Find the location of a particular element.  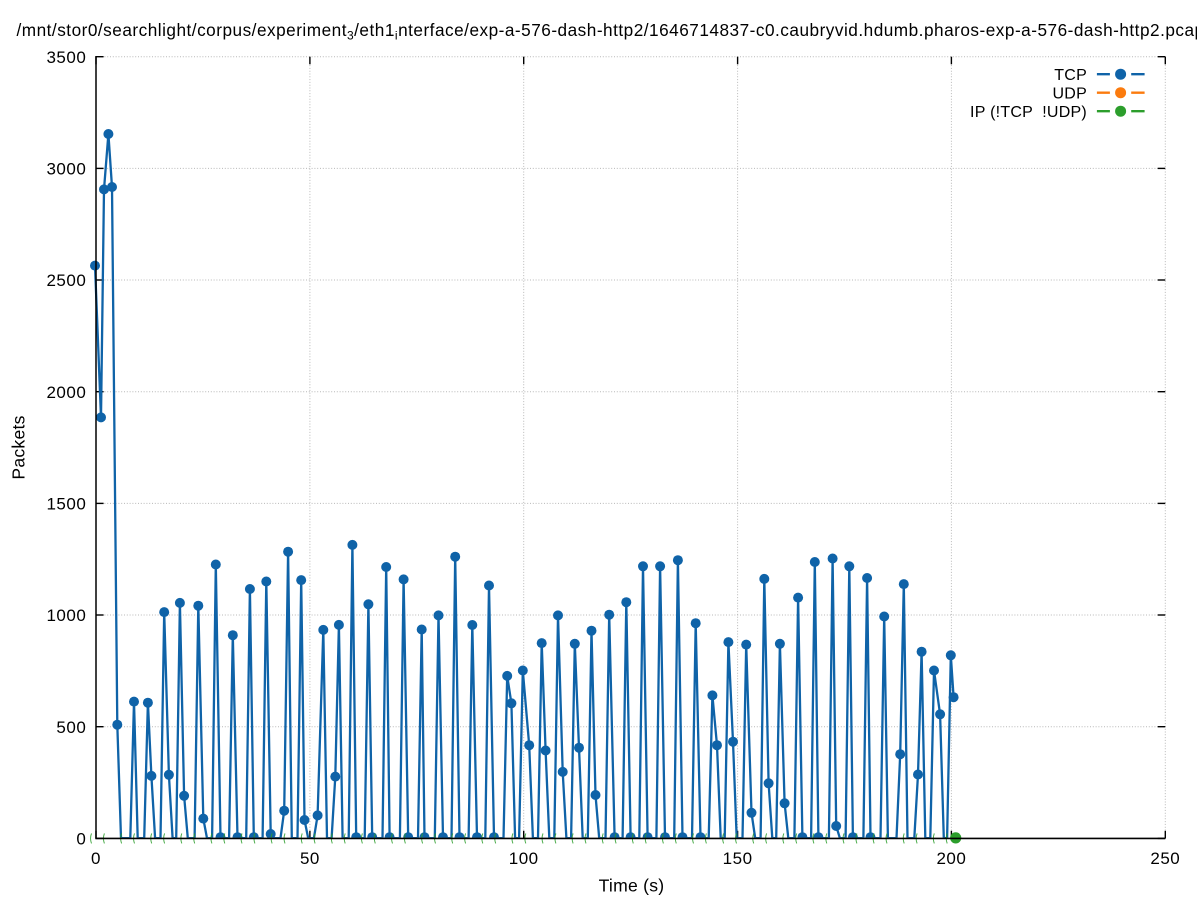

svg-text: 250 is located at coordinates (1165, 858).